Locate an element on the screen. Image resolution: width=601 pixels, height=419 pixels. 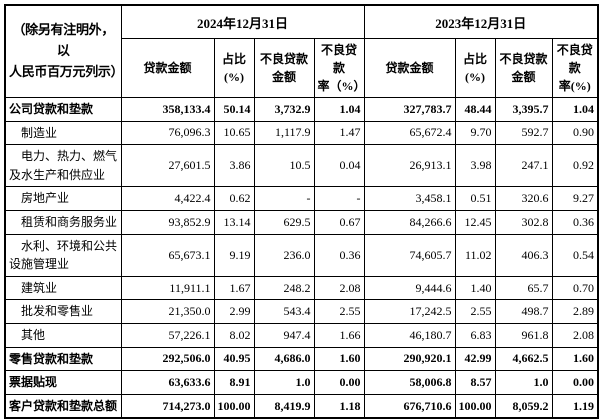
row-label: 建筑业 is located at coordinates (63, 288).